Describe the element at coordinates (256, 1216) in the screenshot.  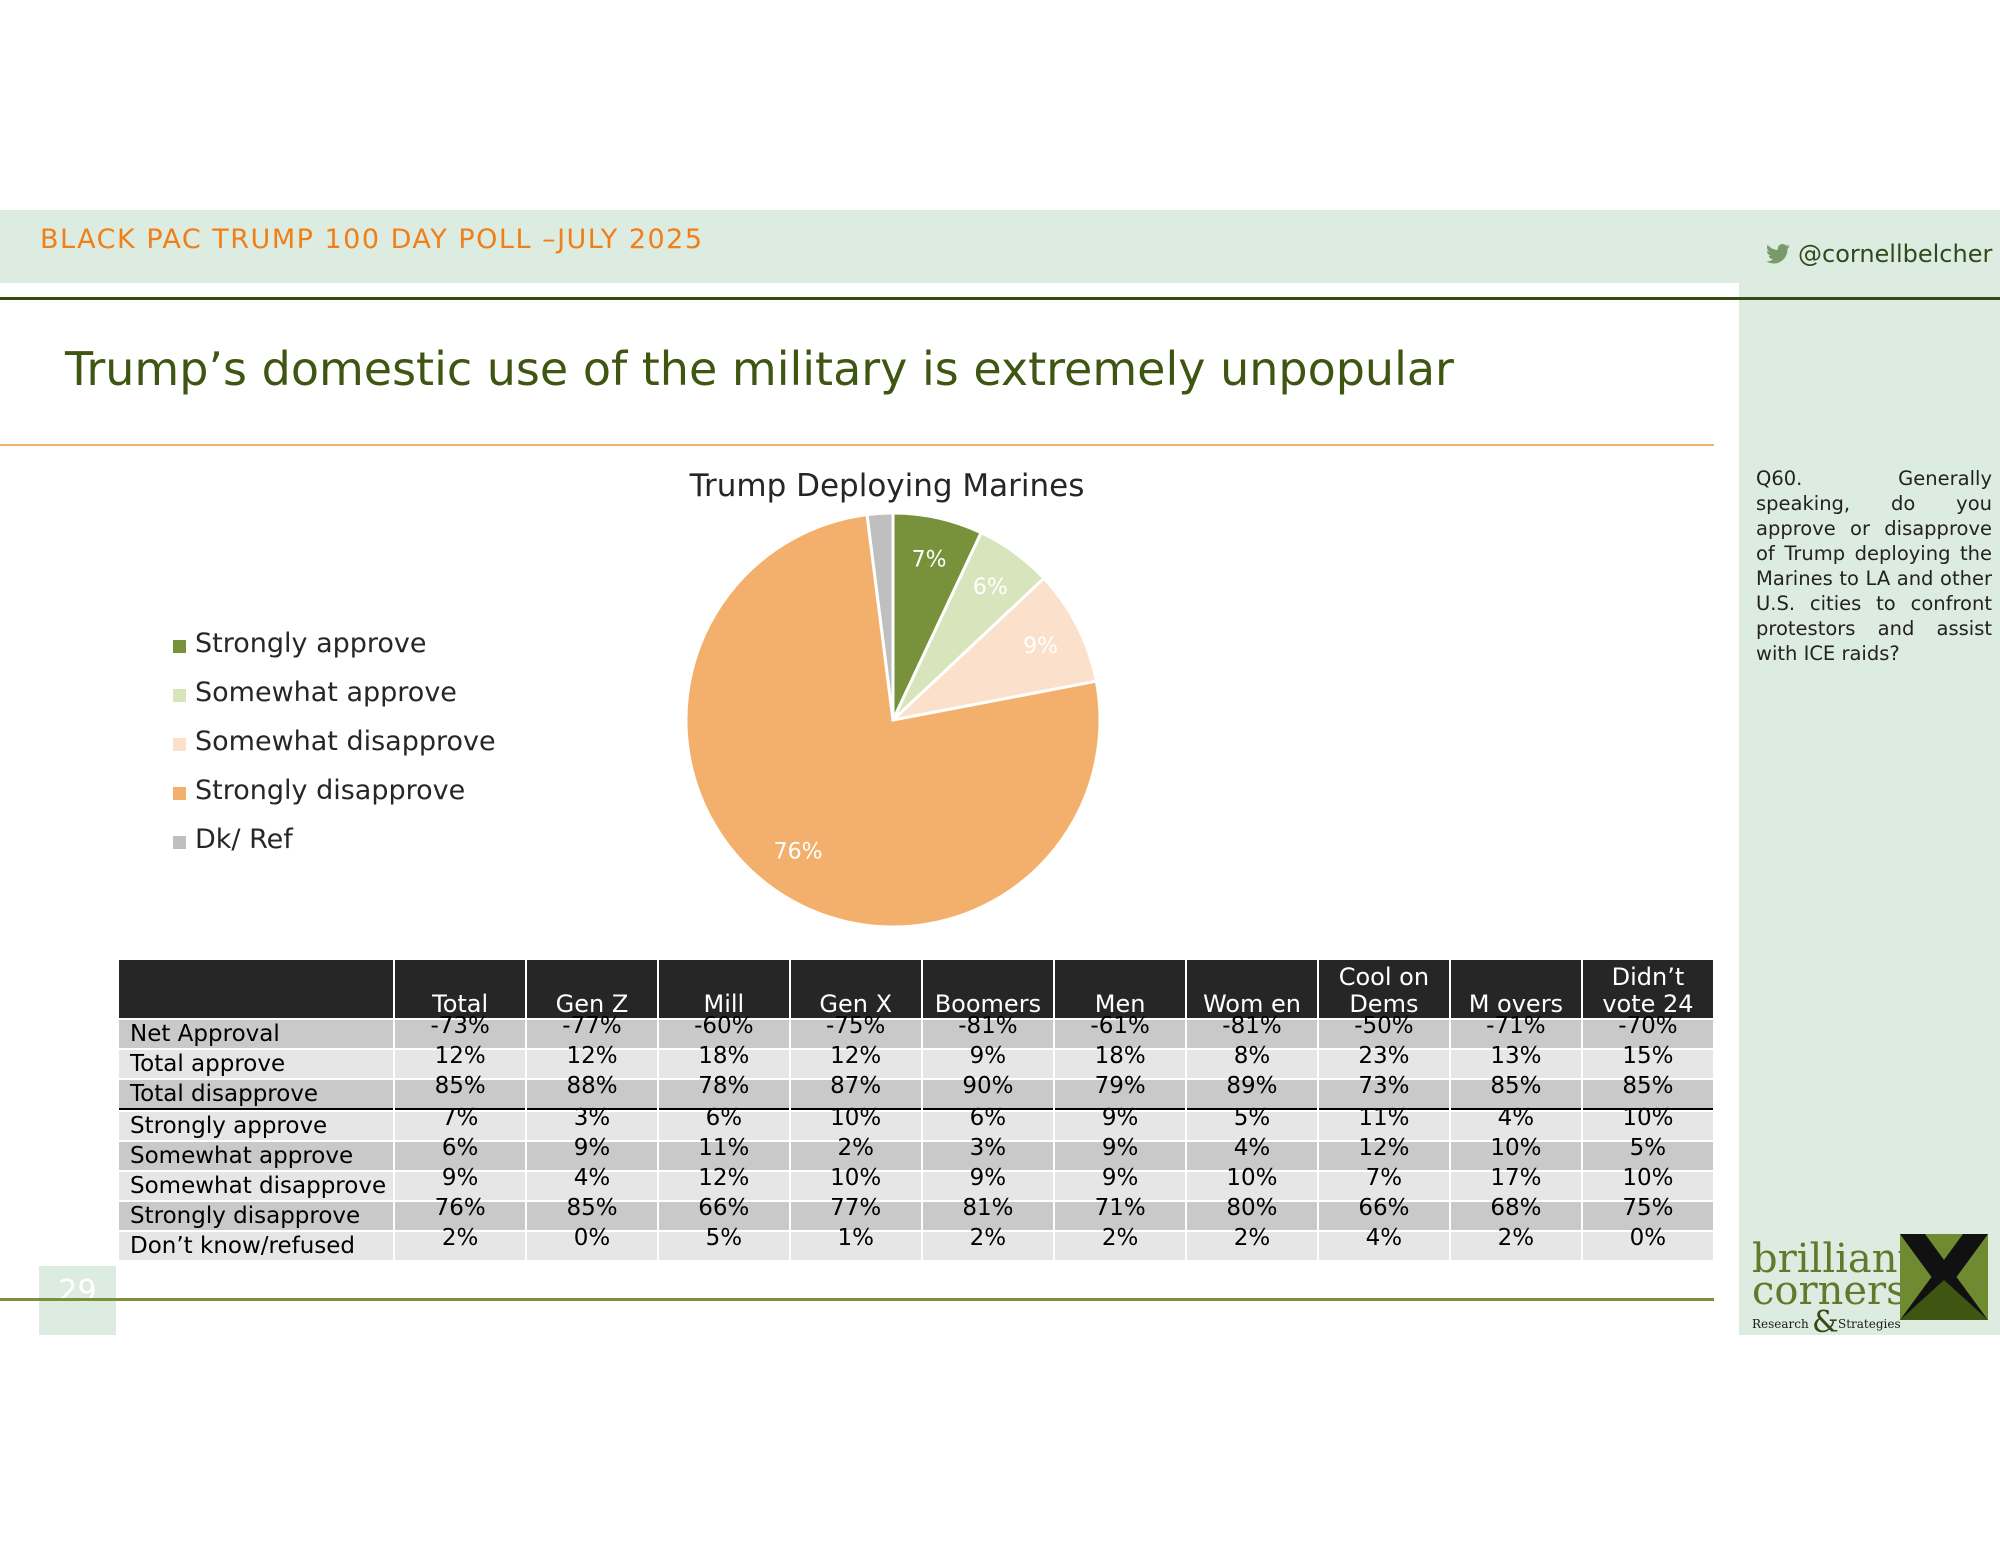
I see `row-label: Strongly disapprove` at that location.